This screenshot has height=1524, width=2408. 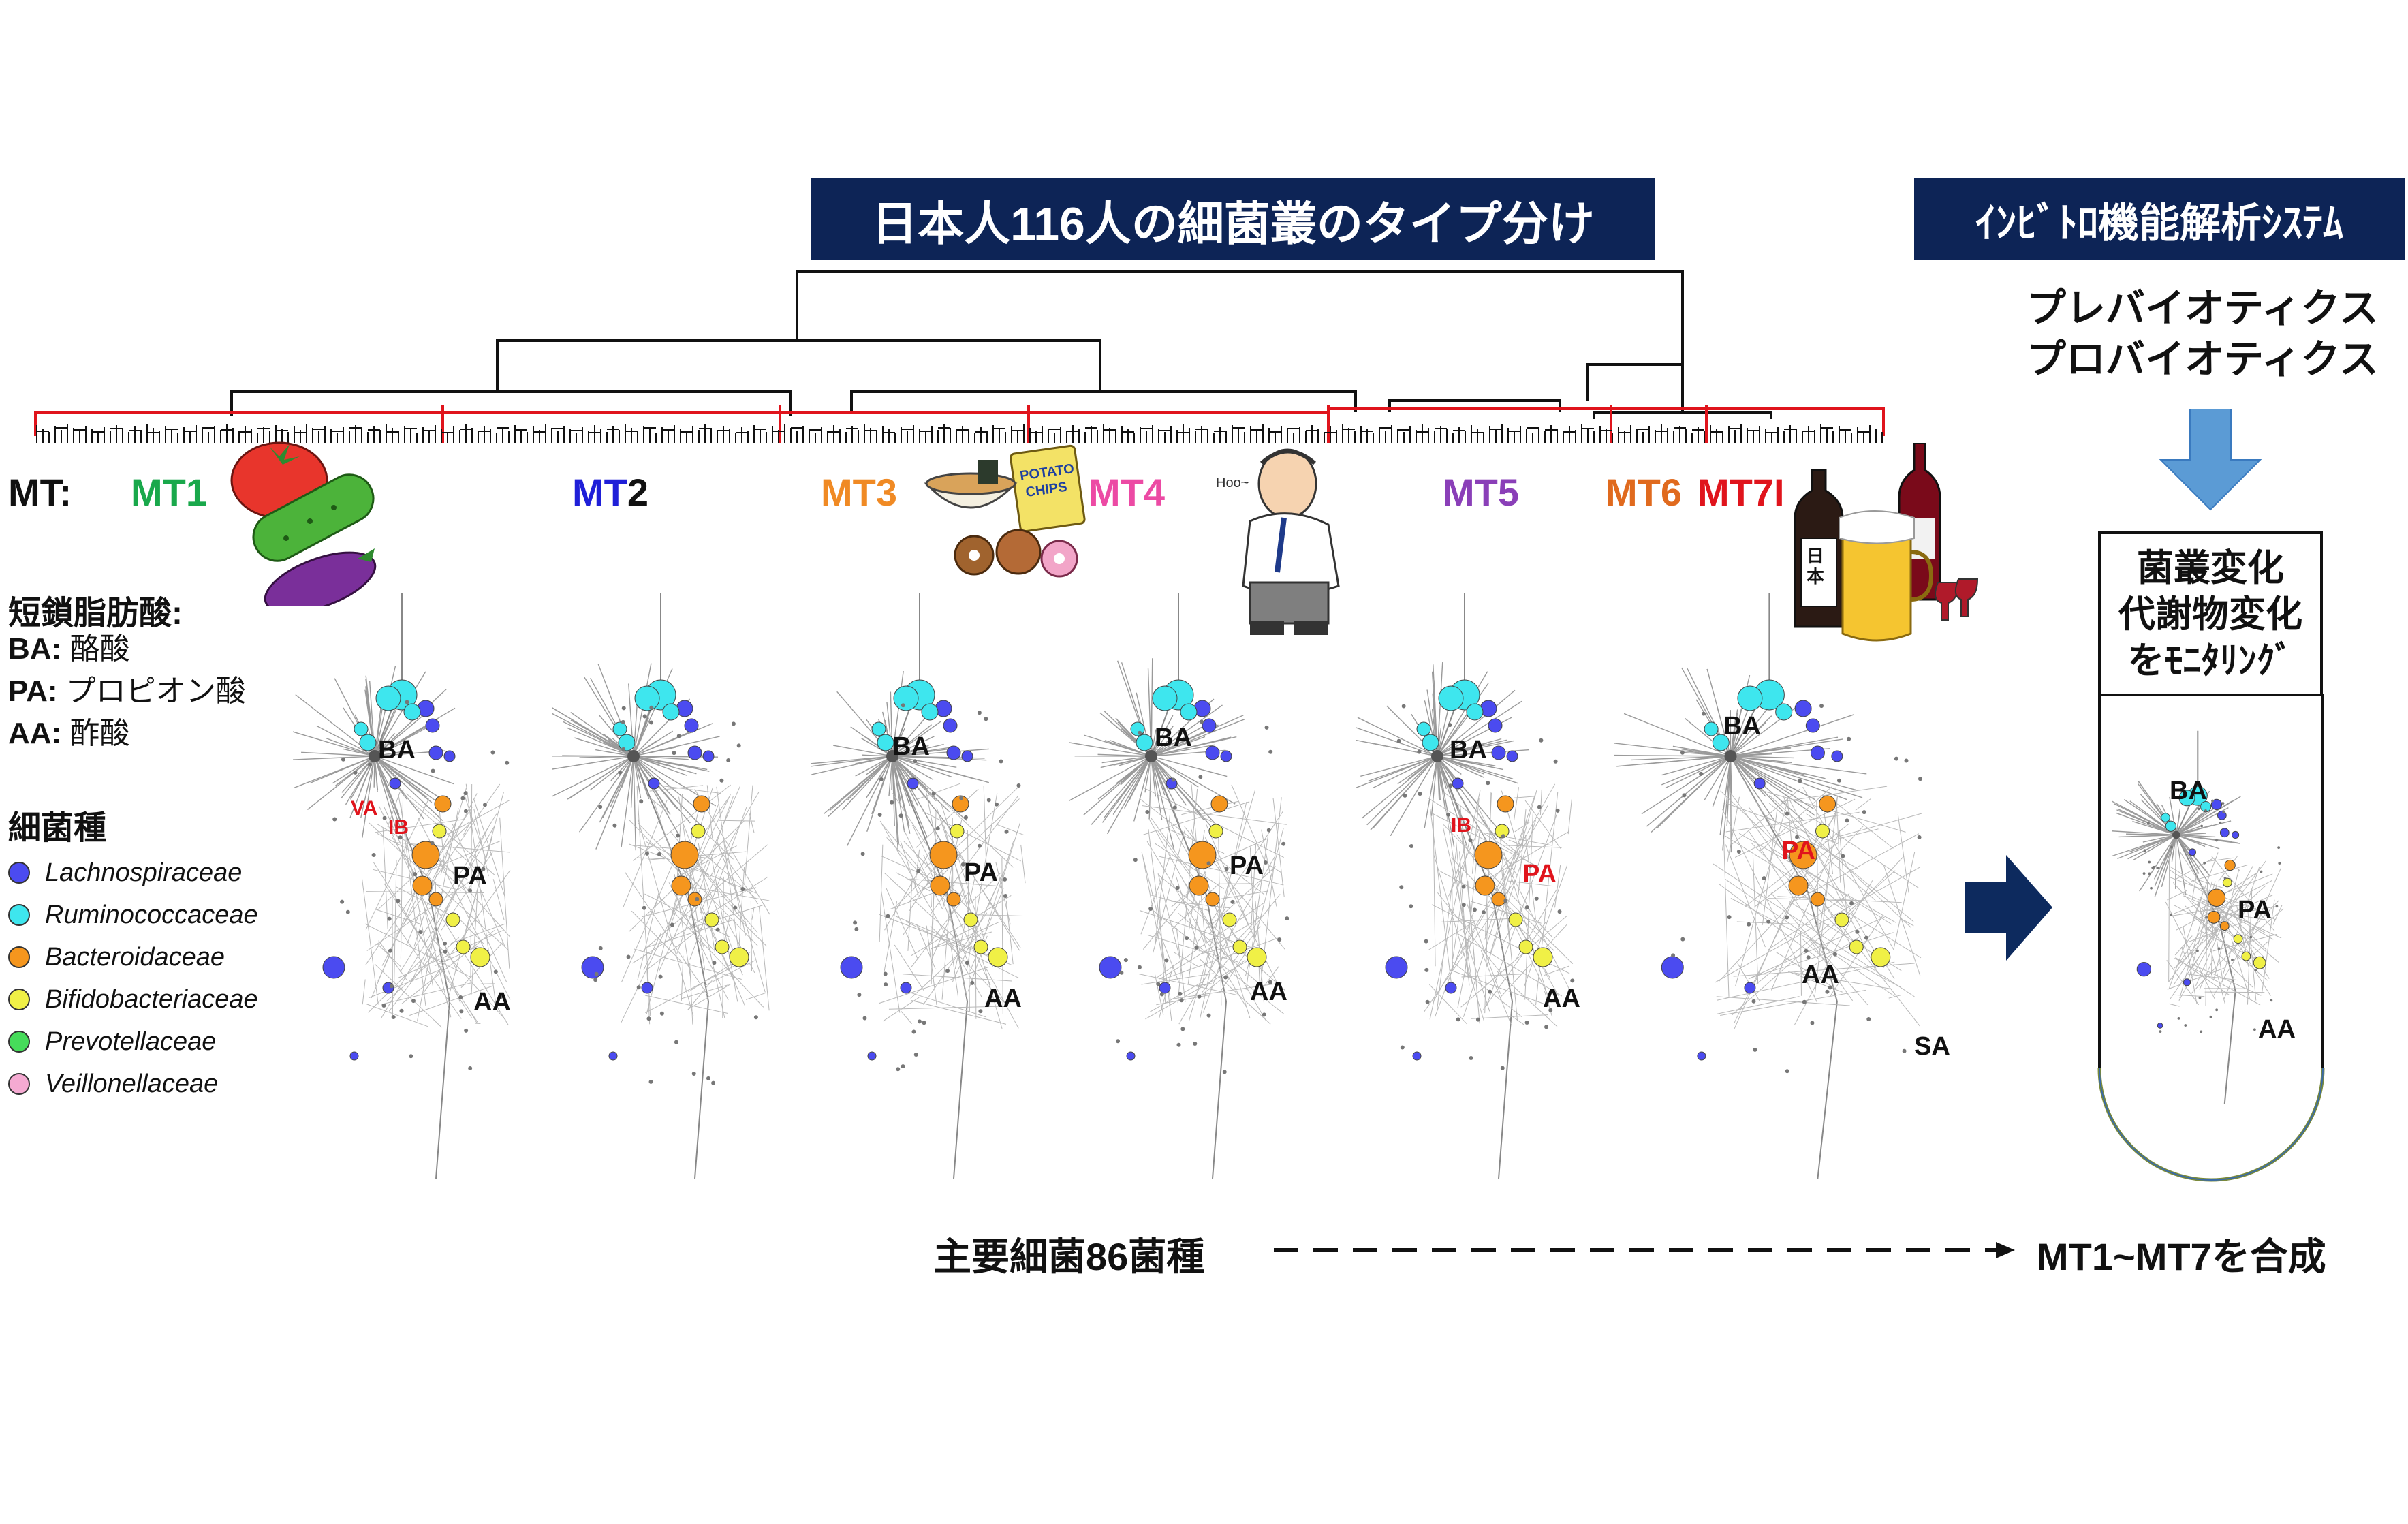 I want to click on right-arrow-icon, so click(x=2008, y=908).